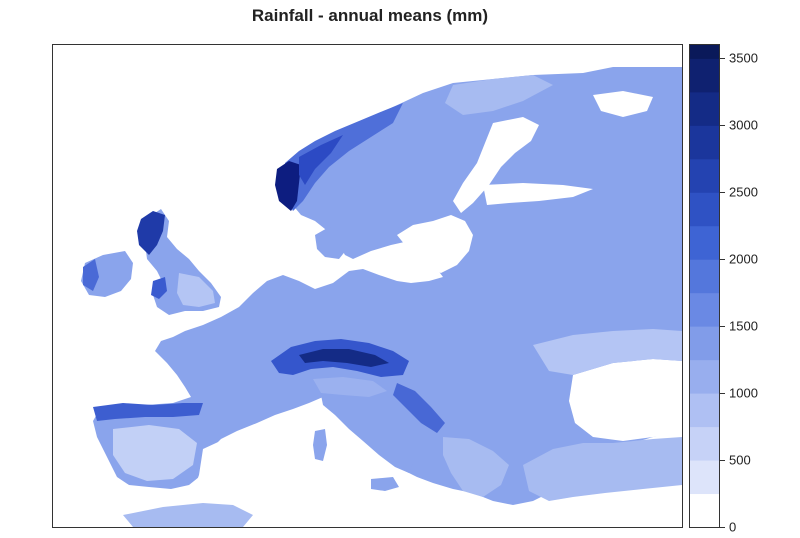 The image size is (800, 538). What do you see at coordinates (385, 484) in the screenshot?
I see `sicily` at bounding box center [385, 484].